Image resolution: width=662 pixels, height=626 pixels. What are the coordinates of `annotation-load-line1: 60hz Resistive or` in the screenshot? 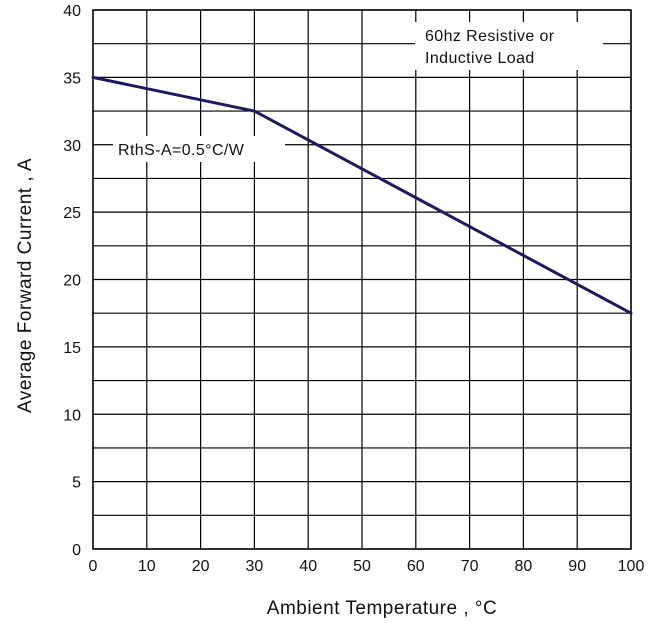 It's located at (490, 36).